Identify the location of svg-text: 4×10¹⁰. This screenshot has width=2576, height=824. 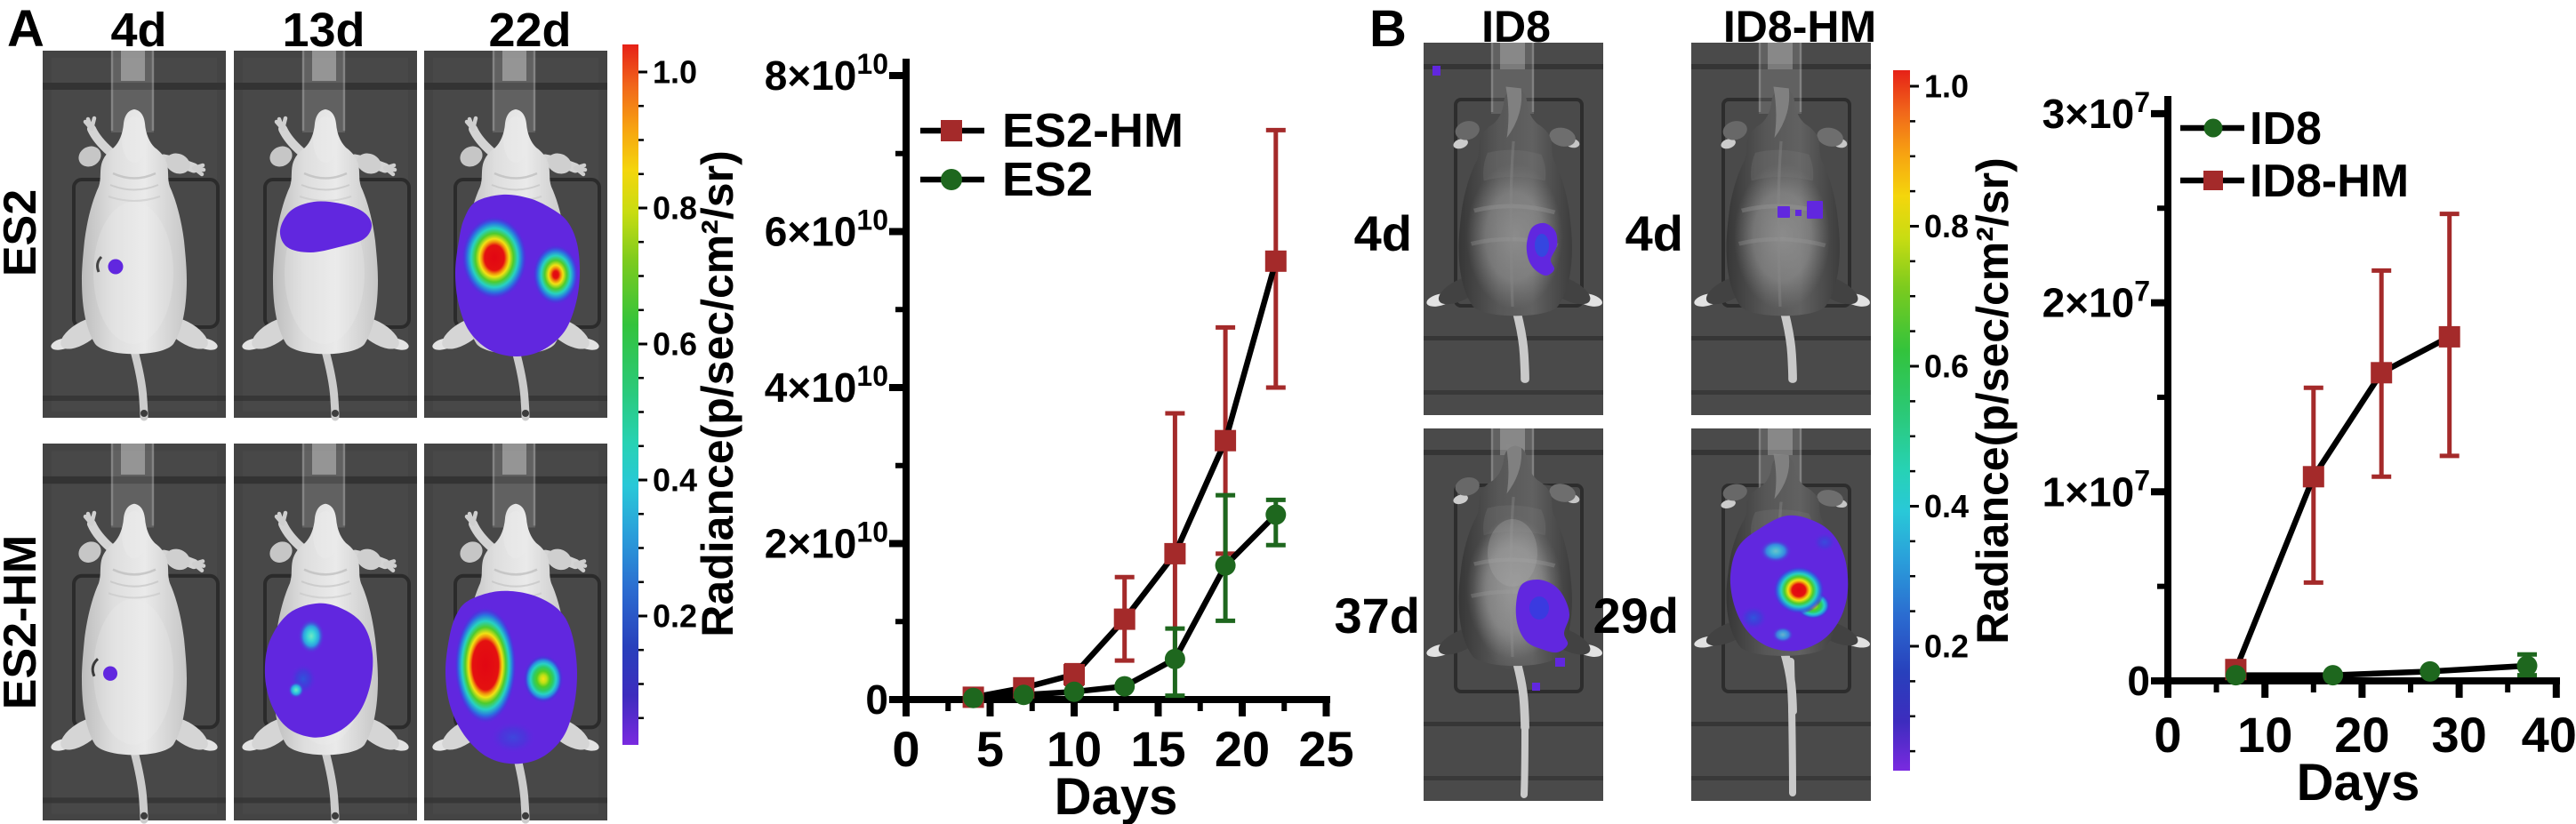
(826, 385).